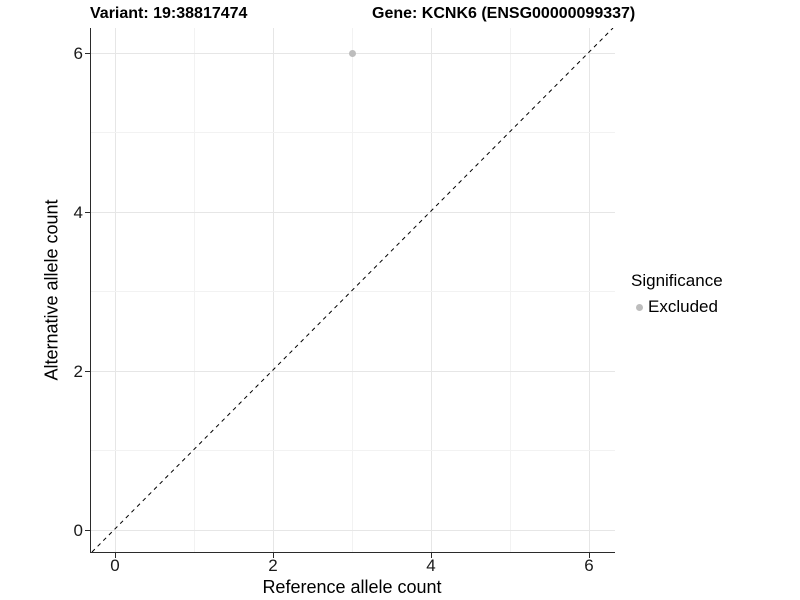 The width and height of the screenshot is (800, 600). Describe the element at coordinates (51, 290) in the screenshot. I see `y-axis-title: Alternative allele count` at that location.